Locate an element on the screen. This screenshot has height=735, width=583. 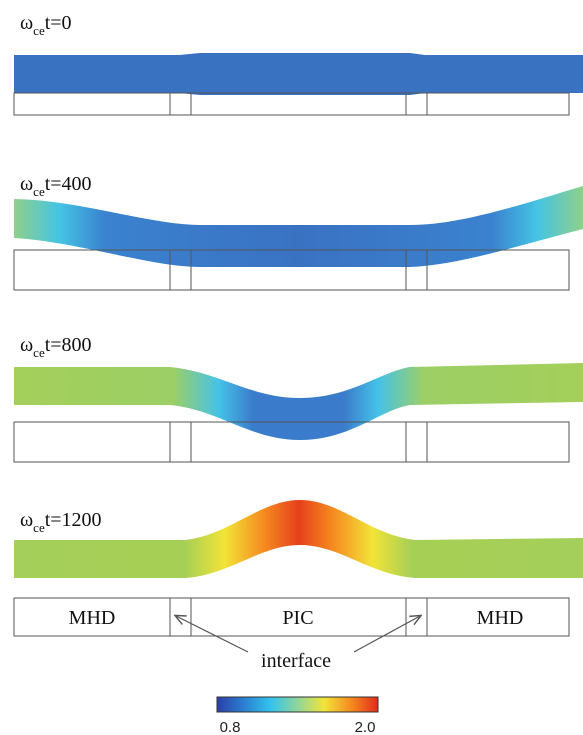
panel-label-t400: ωcet=400 is located at coordinates (56, 186).